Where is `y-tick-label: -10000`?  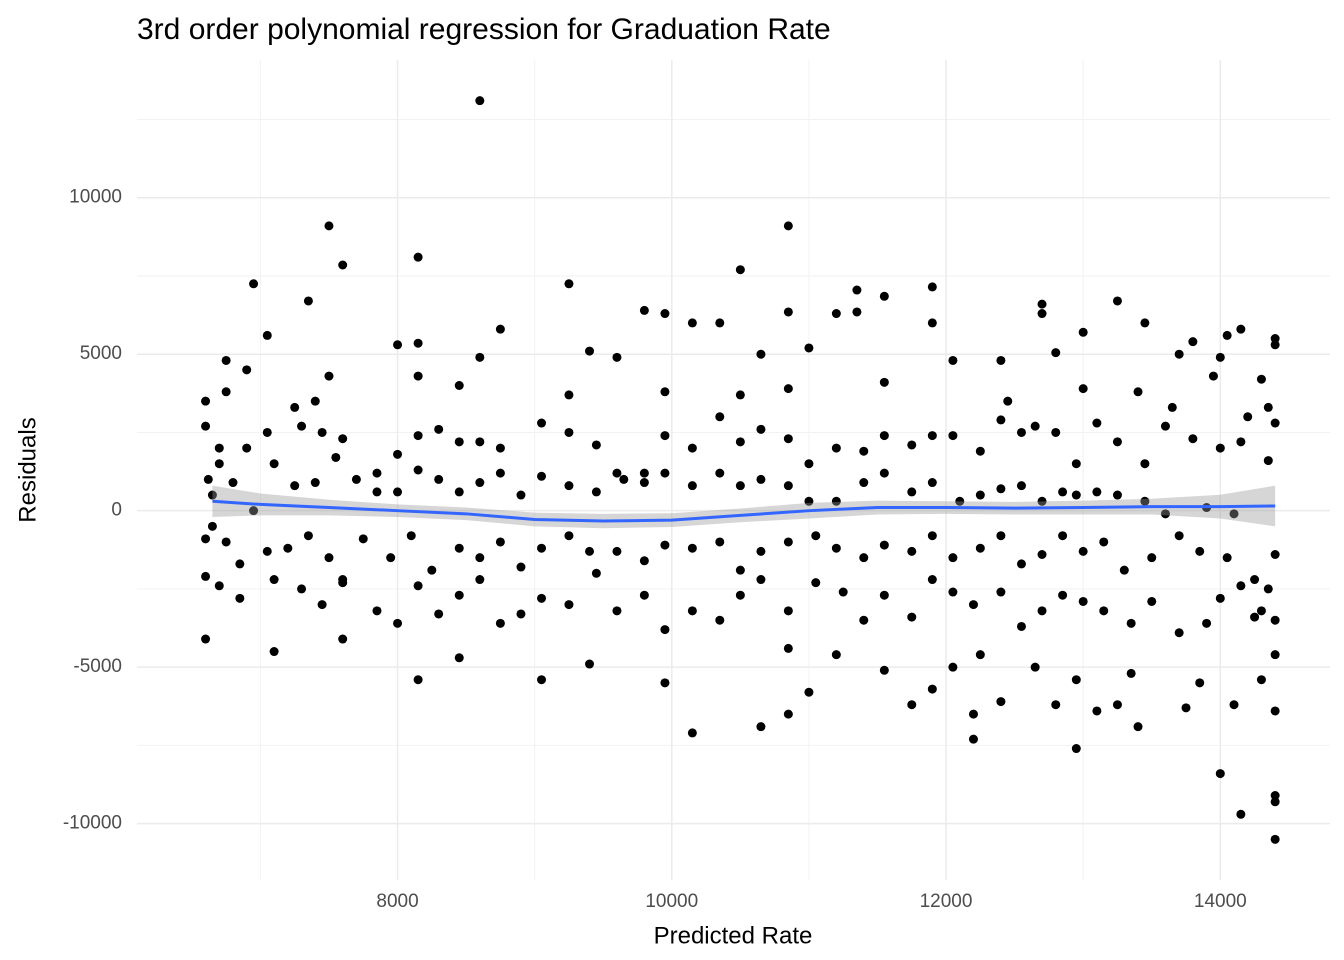
y-tick-label: -10000 is located at coordinates (92, 823).